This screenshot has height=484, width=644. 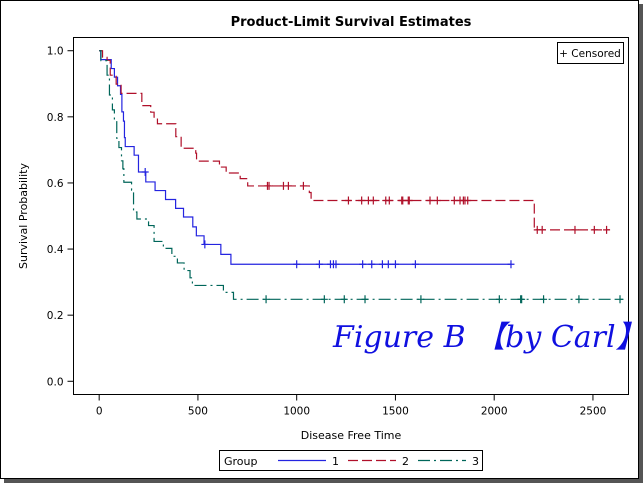 What do you see at coordinates (351, 22) in the screenshot?
I see `chart-title: Product-Limit Survival Estimates` at bounding box center [351, 22].